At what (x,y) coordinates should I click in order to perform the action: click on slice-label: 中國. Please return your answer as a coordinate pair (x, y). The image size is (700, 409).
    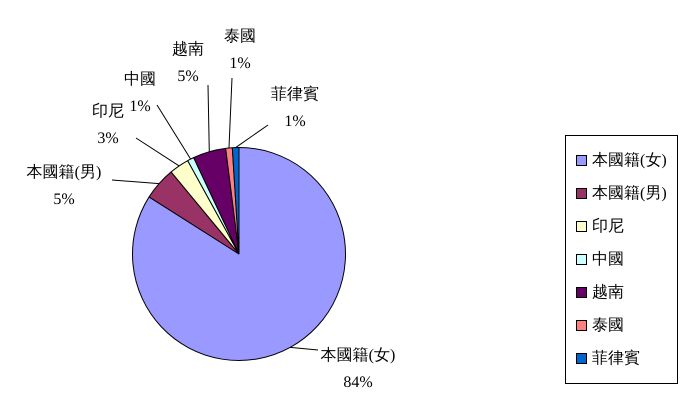
    Looking at the image, I should click on (140, 79).